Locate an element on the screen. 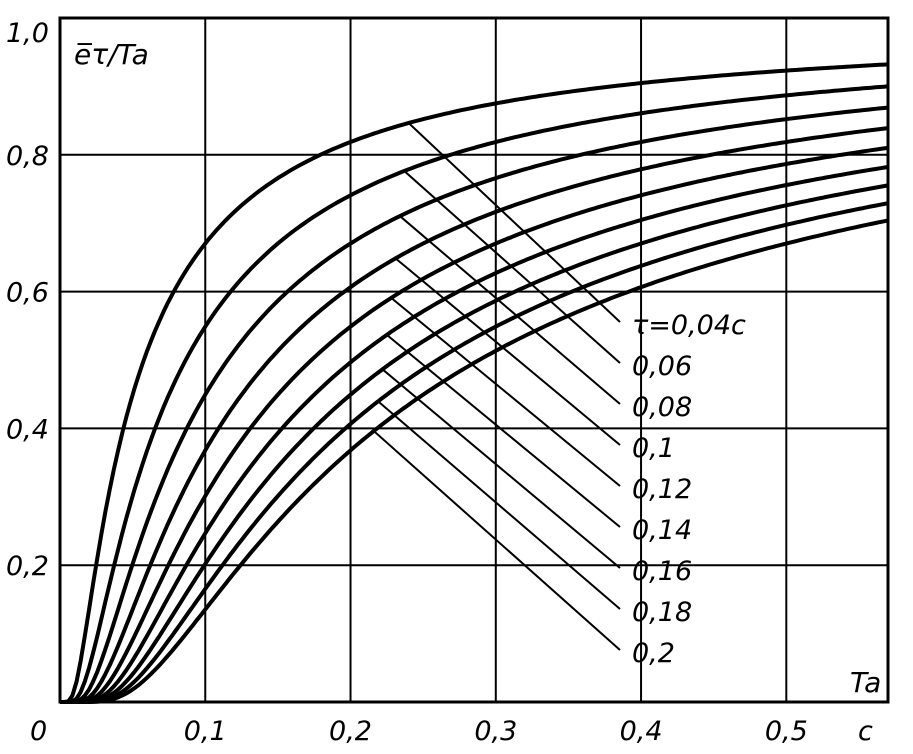 The image size is (913, 754). y-tick-label-2: 0,6 is located at coordinates (27, 293).